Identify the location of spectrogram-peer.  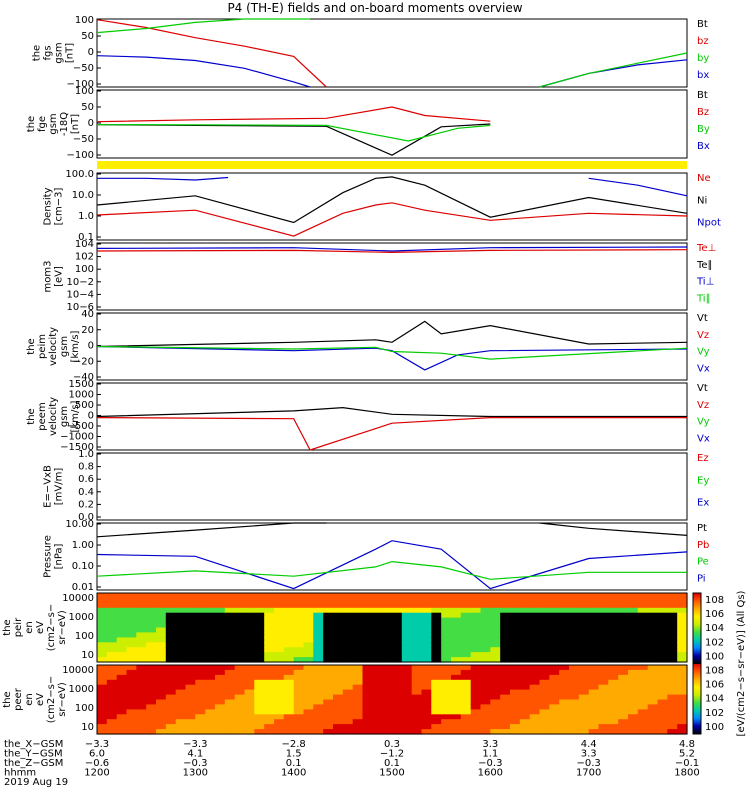
(392, 700).